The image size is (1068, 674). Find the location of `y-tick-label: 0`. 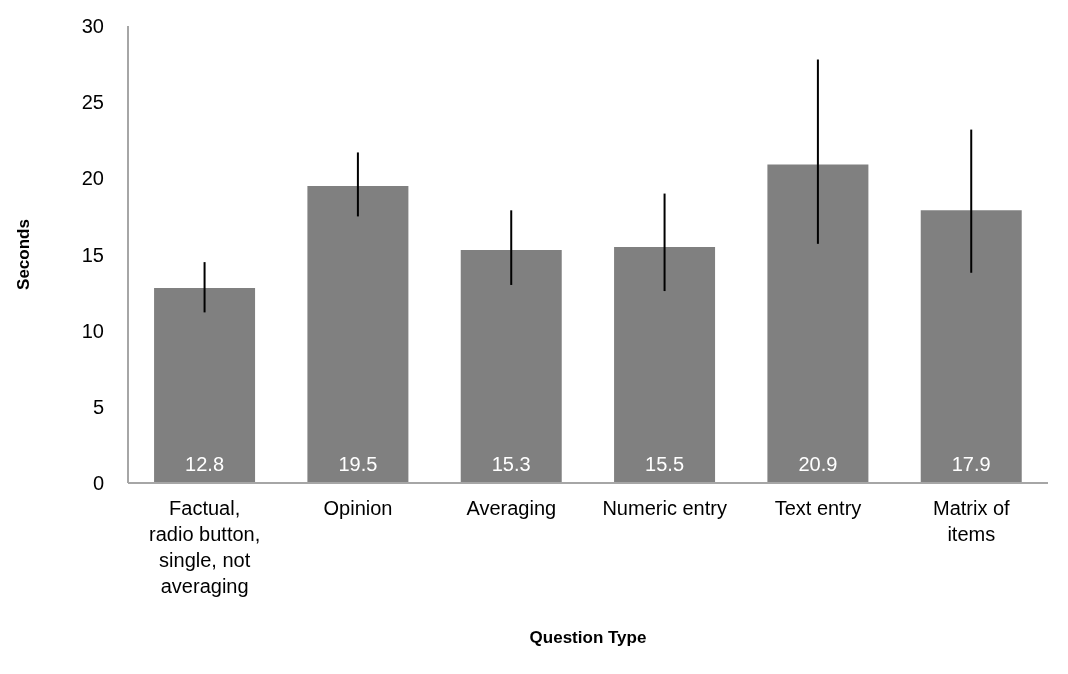

y-tick-label: 0 is located at coordinates (98, 483).